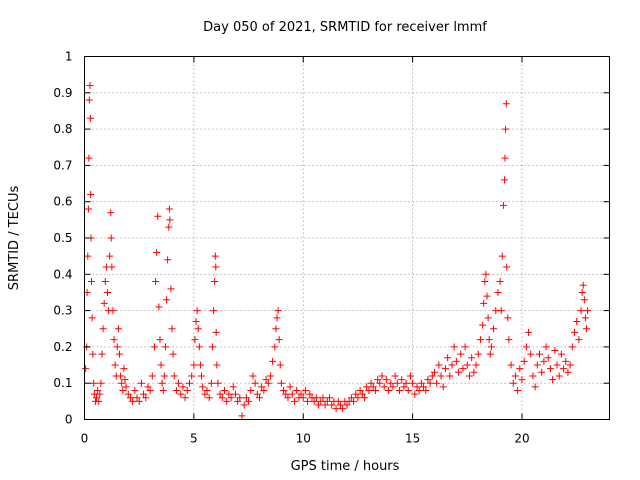 The height and width of the screenshot is (480, 640). I want to click on y-tick-label: 0.8, so click(62, 129).